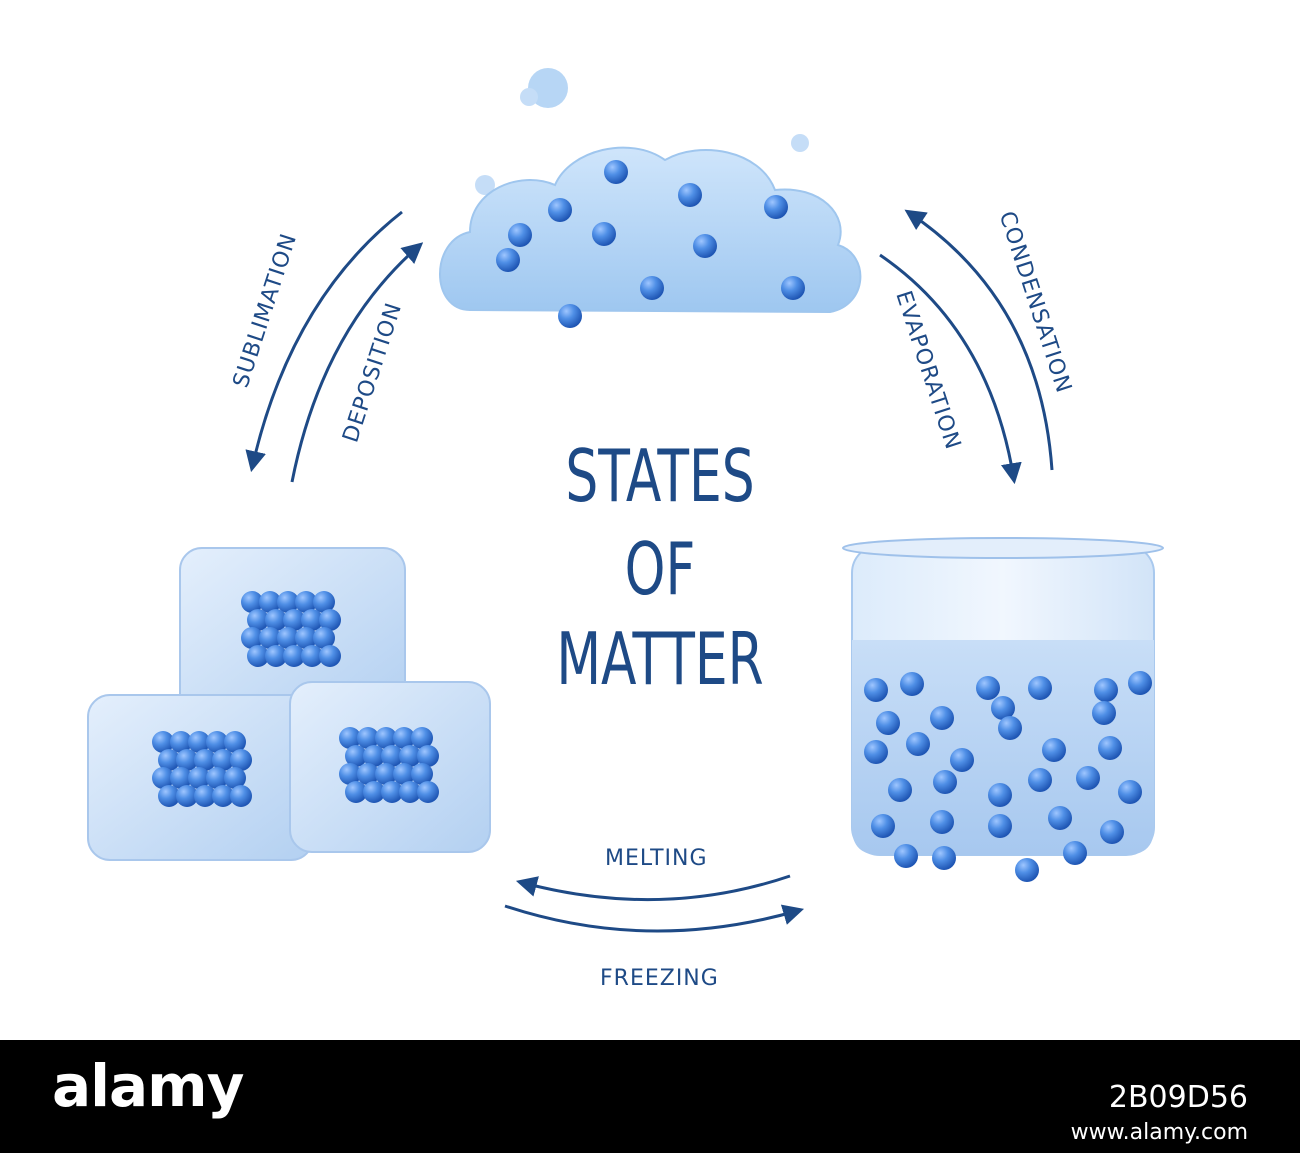 The height and width of the screenshot is (1157, 1300). I want to click on deposition-arrow, so click(357, 362).